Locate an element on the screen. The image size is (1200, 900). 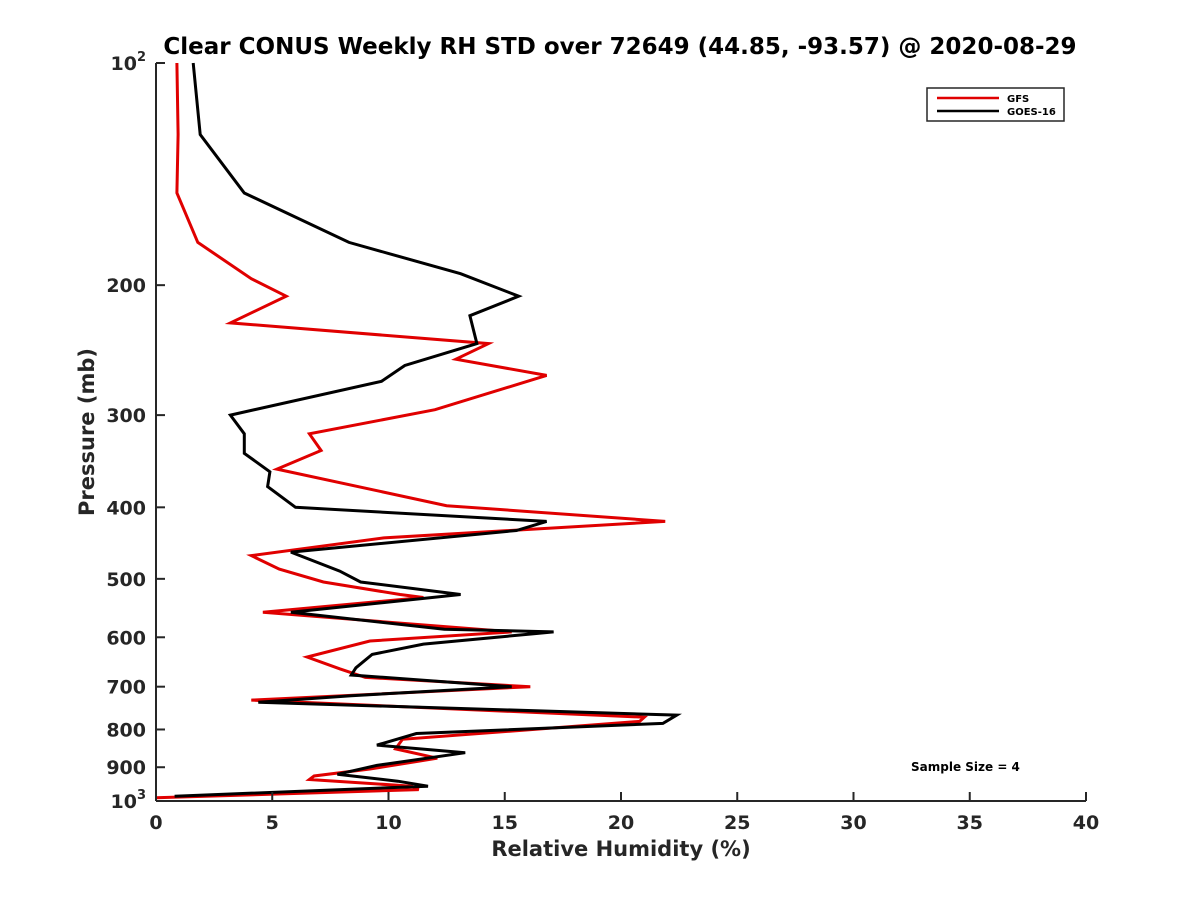
y-axis-label: Pressure (mb) is located at coordinates (87, 432).